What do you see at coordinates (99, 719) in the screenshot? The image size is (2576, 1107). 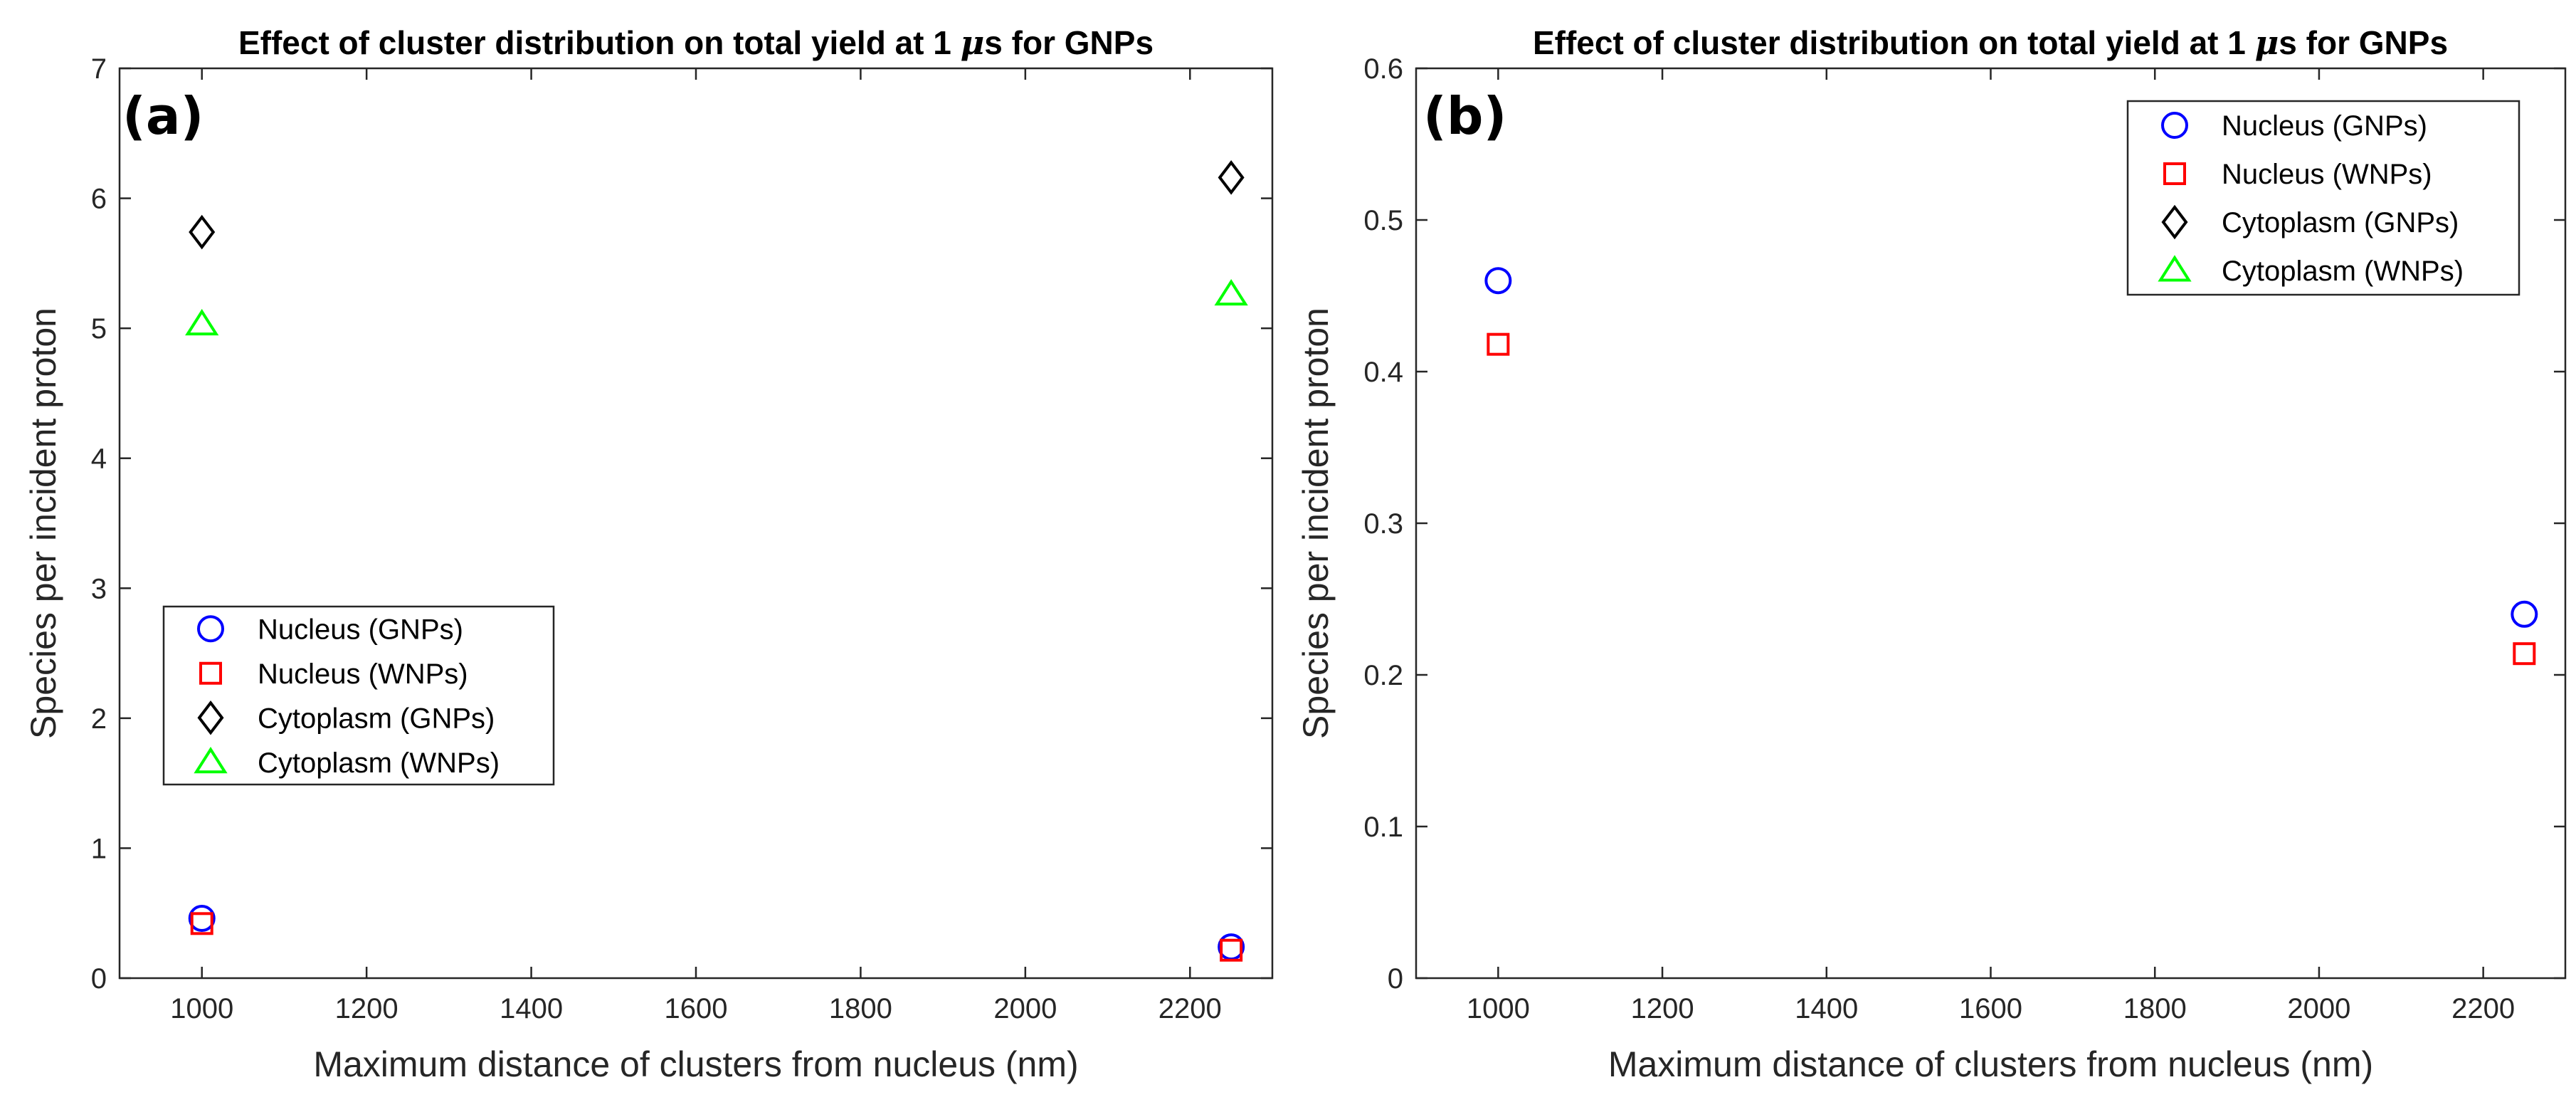 I see `y-tick-label: 2` at bounding box center [99, 719].